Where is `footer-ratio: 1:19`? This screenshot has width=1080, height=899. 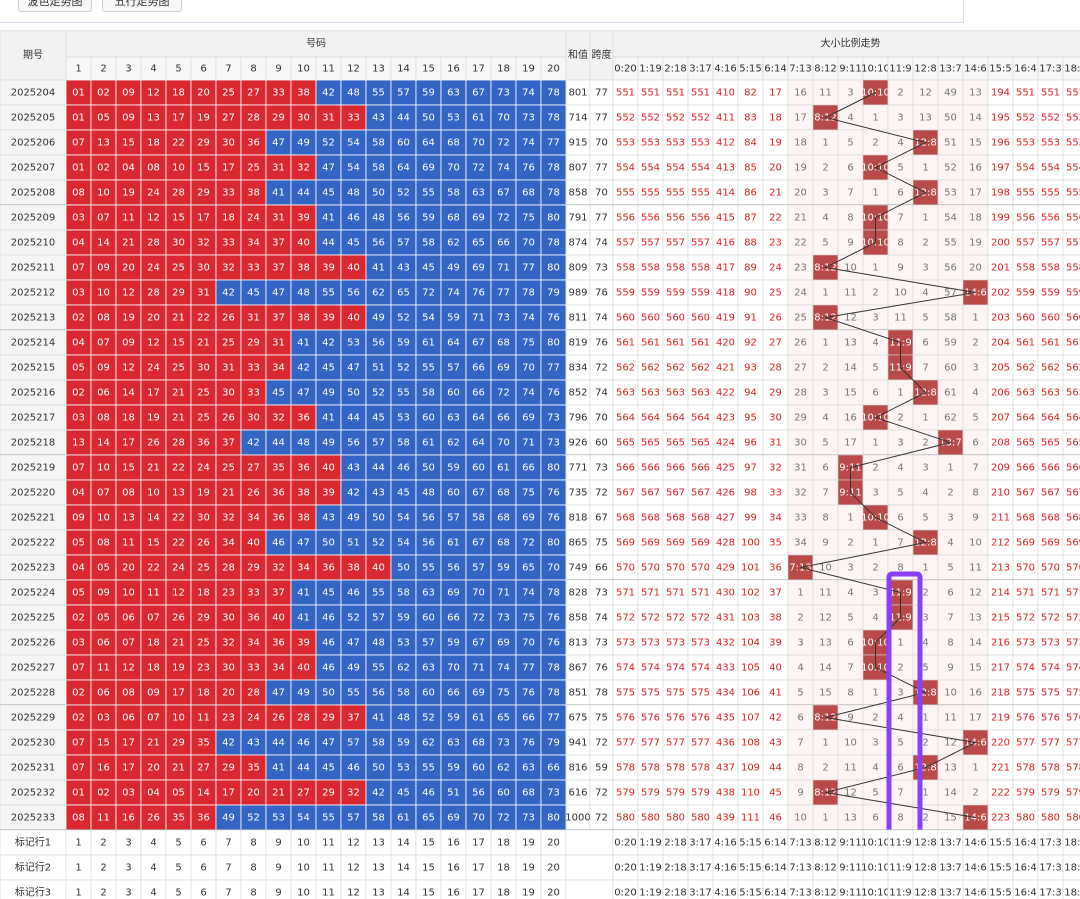
footer-ratio: 1:19 is located at coordinates (650, 868).